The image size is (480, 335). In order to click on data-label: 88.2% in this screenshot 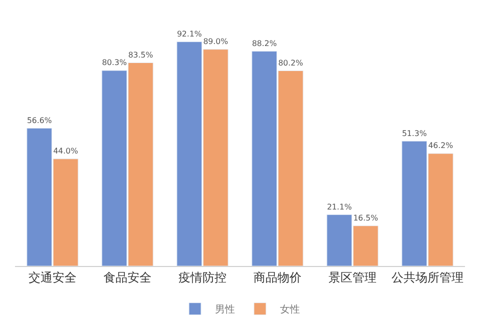, I will do `click(264, 43)`.